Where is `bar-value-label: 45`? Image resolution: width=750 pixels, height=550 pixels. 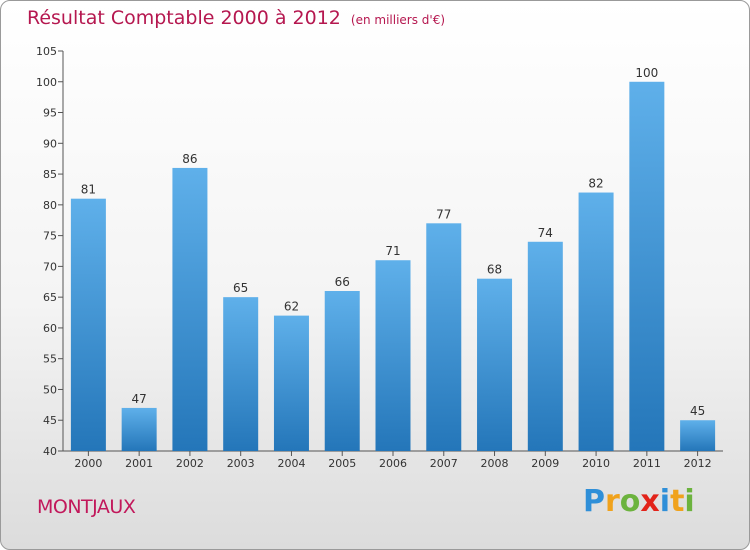
bar-value-label: 45 is located at coordinates (697, 411).